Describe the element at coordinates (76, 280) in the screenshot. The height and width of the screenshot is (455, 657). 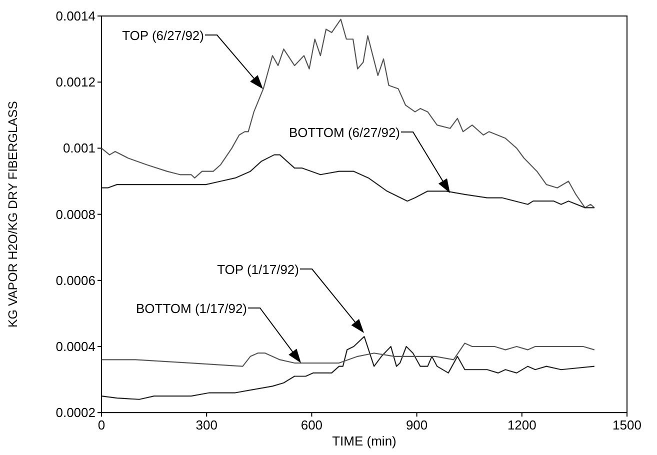
I see `y-tick-label: 0.0006` at that location.